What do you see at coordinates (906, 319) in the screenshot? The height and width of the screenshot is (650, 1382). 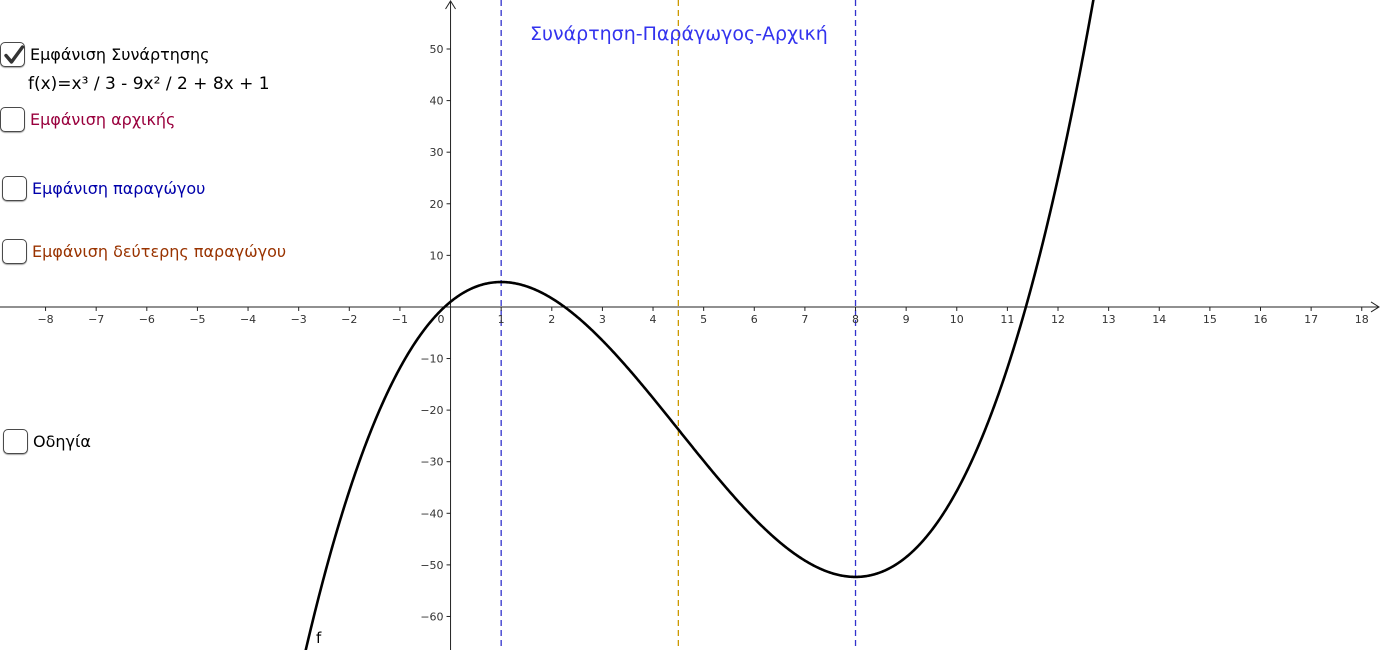 I see `x-tick-label: 9` at bounding box center [906, 319].